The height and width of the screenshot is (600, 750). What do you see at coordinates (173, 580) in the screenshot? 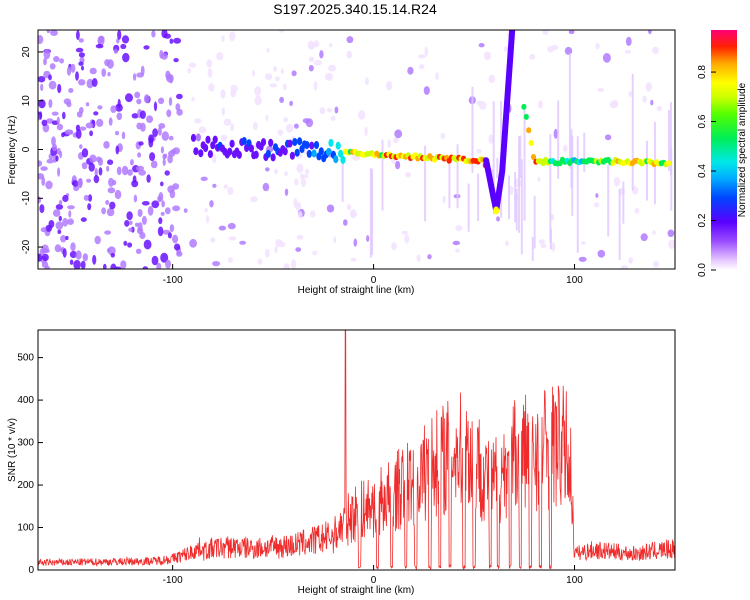
I see `x-tick-label: -100` at bounding box center [173, 580].